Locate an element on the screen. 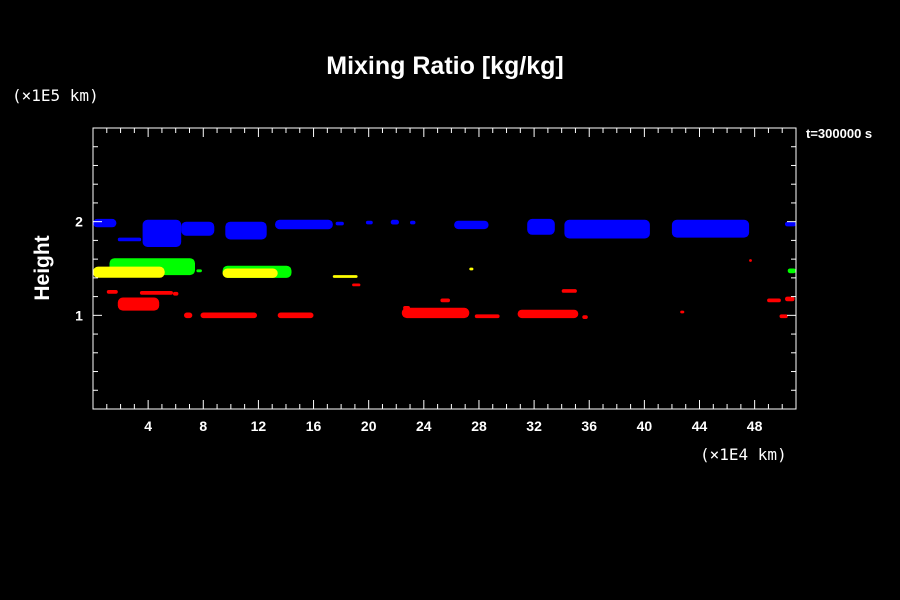  time-label: t=300000 s is located at coordinates (839, 133).